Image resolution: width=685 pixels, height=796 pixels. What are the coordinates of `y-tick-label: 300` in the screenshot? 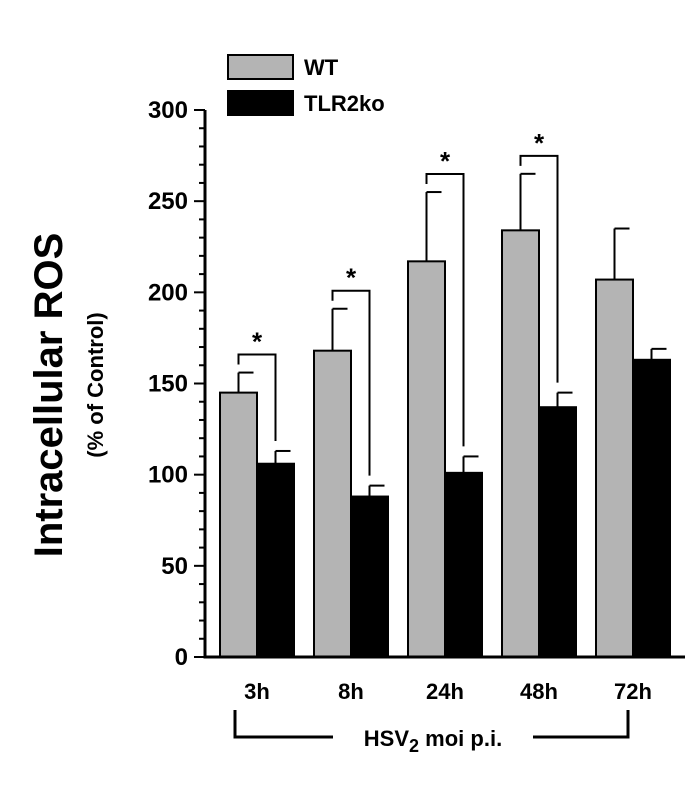 It's located at (168, 110).